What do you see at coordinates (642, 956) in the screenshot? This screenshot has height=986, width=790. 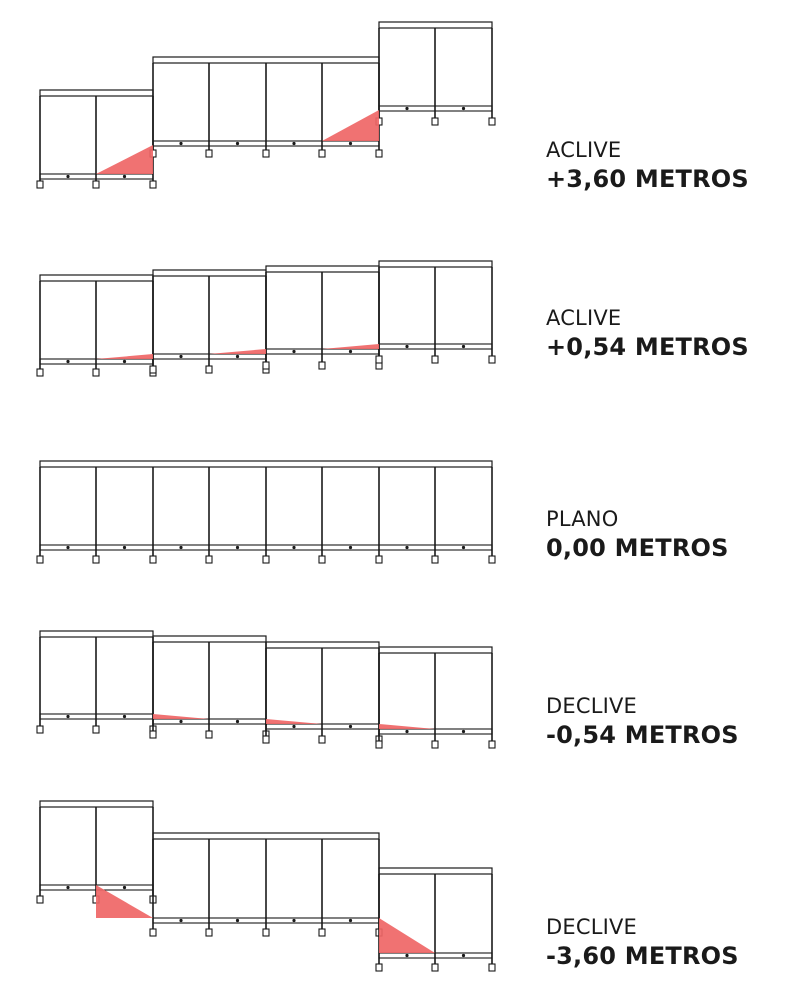 I see `slope-value: -3,60 METROS` at bounding box center [642, 956].